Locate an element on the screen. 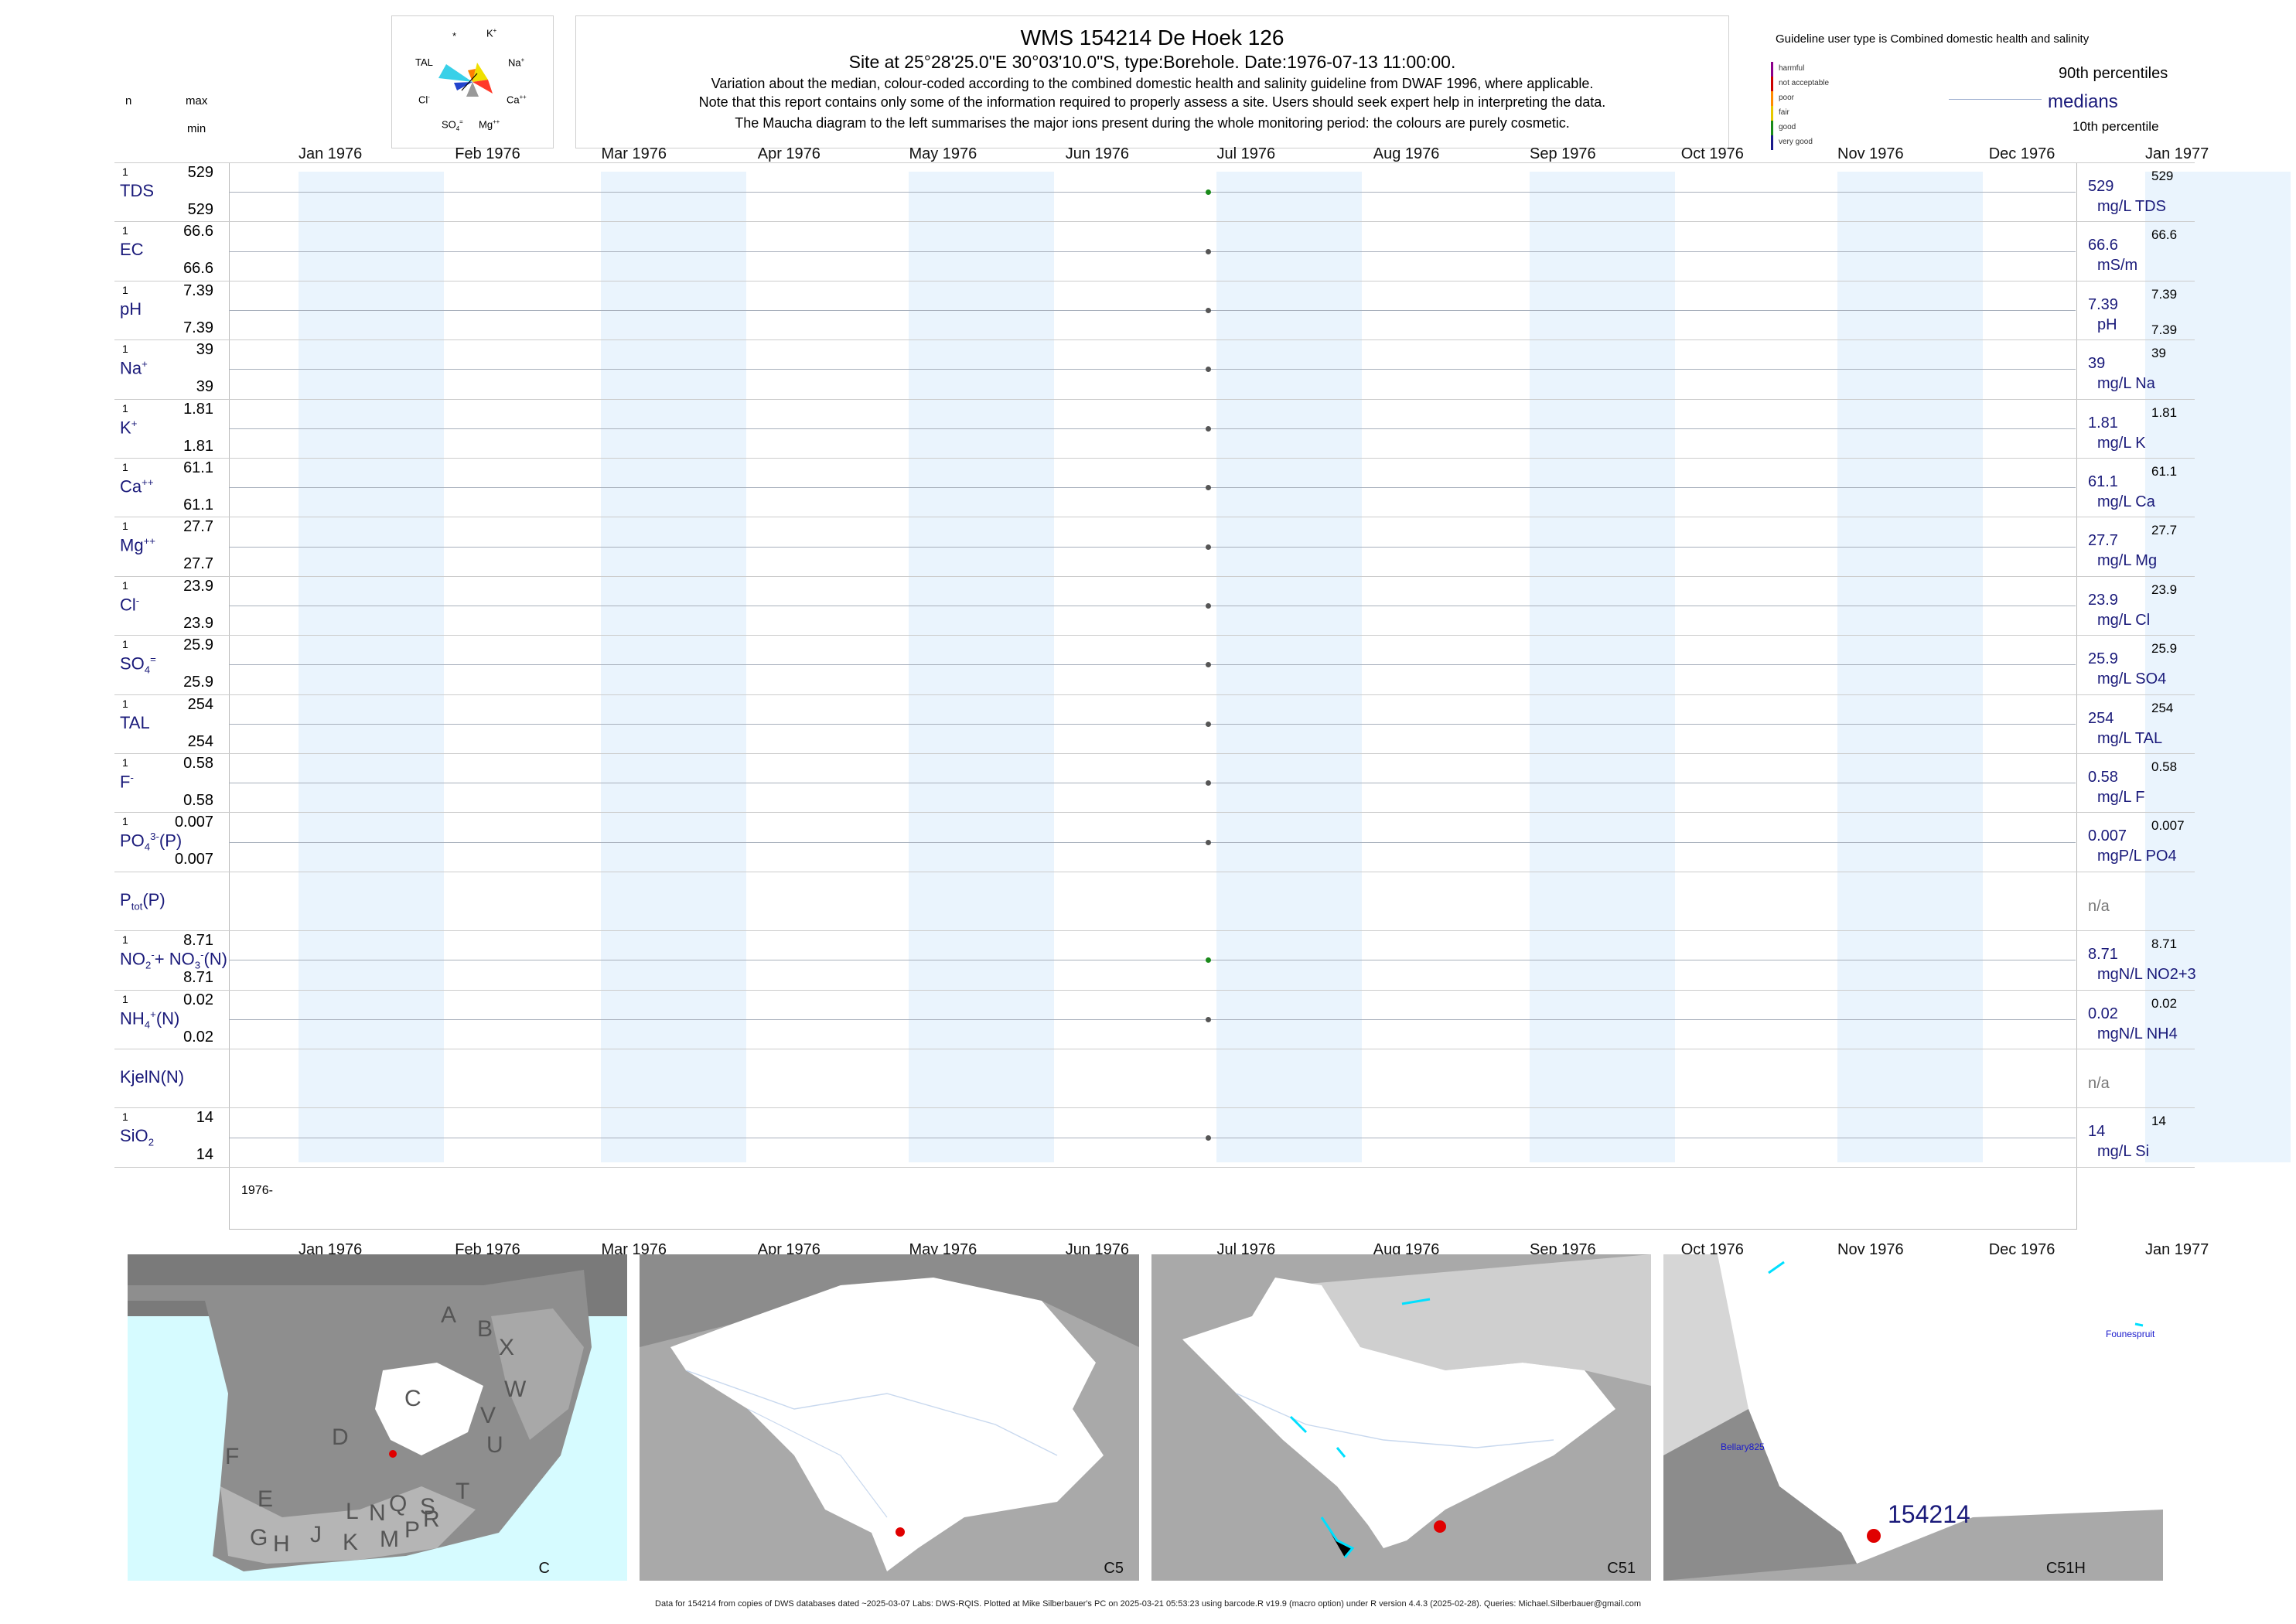 This screenshot has width=2296, height=1624. p90-value: 23.9 is located at coordinates (2164, 589).